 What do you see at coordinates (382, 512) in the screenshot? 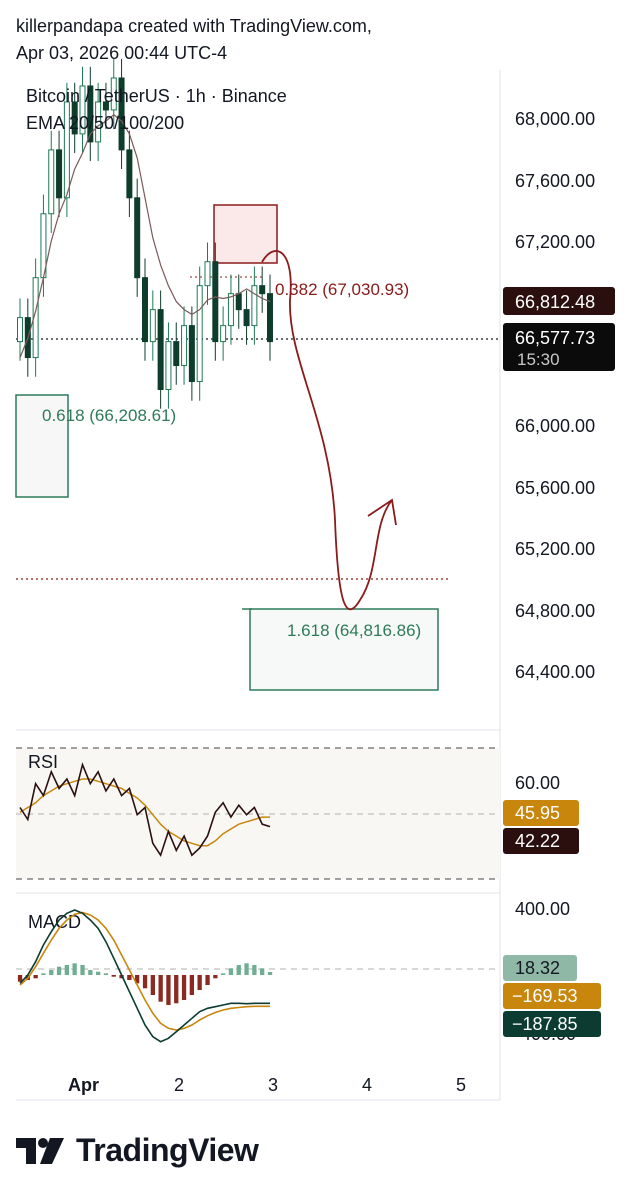
I see `projection-arrowhead` at bounding box center [382, 512].